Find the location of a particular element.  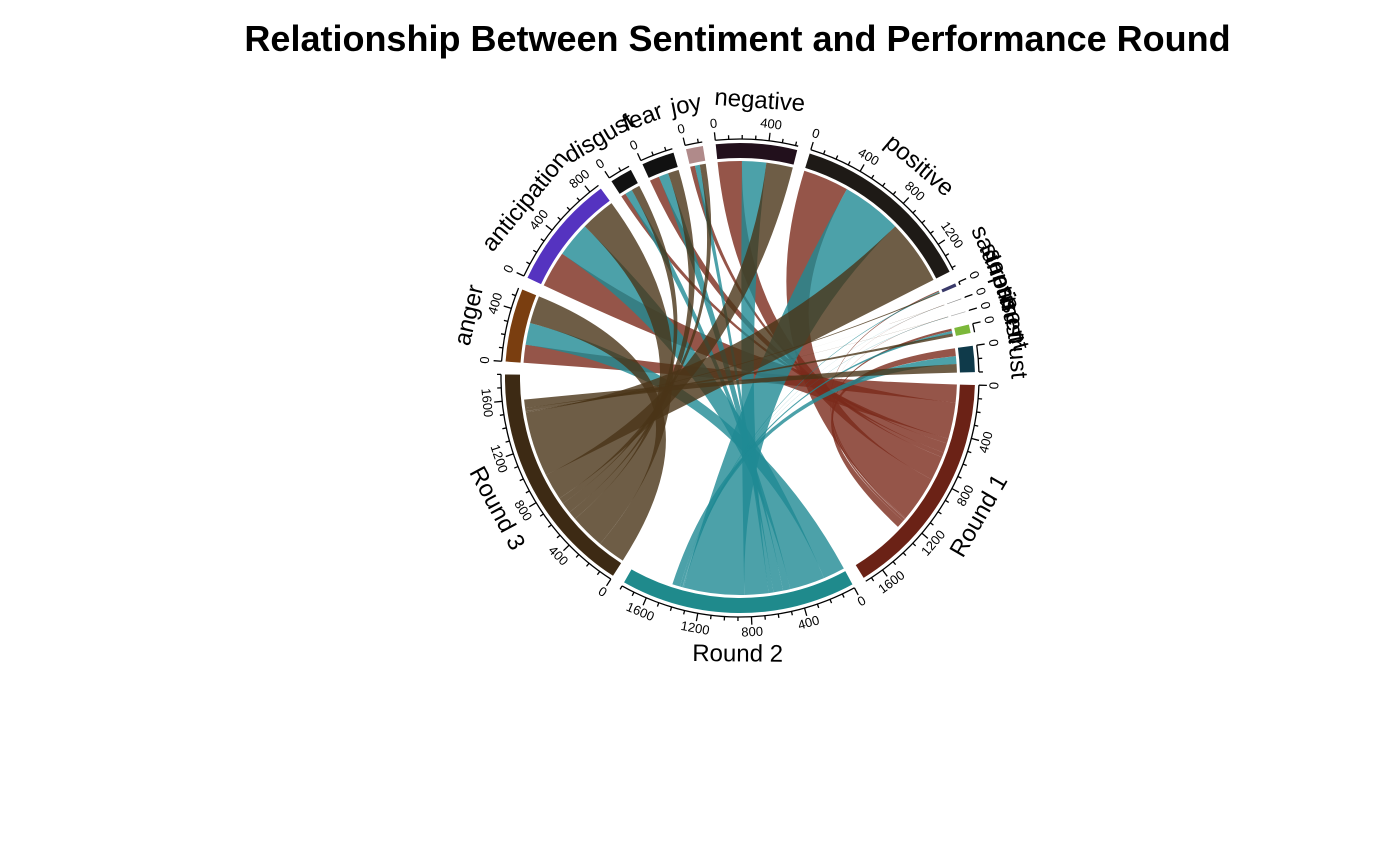

sector-joy is located at coordinates (695, 154).